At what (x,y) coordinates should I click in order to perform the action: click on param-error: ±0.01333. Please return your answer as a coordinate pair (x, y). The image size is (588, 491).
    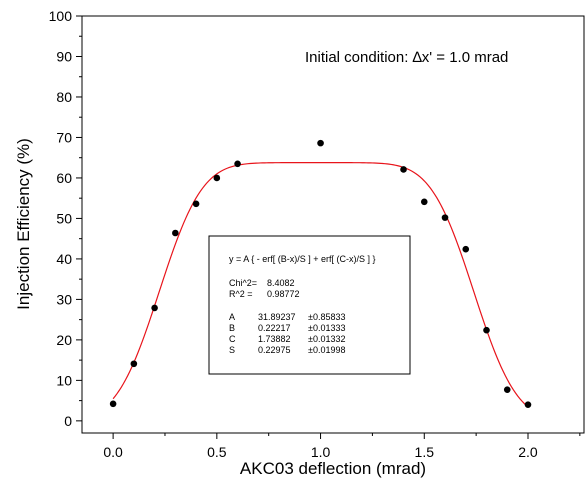
    Looking at the image, I should click on (326, 328).